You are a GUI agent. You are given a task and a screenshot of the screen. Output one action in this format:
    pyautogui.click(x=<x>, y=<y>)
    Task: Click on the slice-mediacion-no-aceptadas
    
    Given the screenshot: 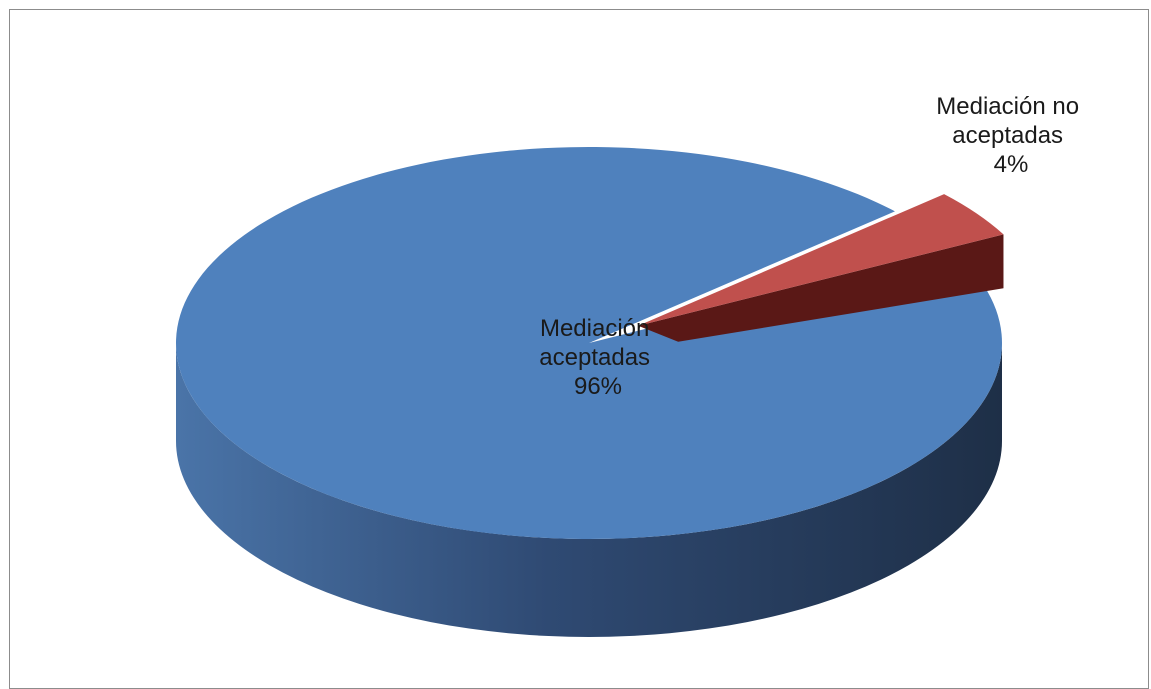 What is the action you would take?
    pyautogui.click(x=821, y=260)
    